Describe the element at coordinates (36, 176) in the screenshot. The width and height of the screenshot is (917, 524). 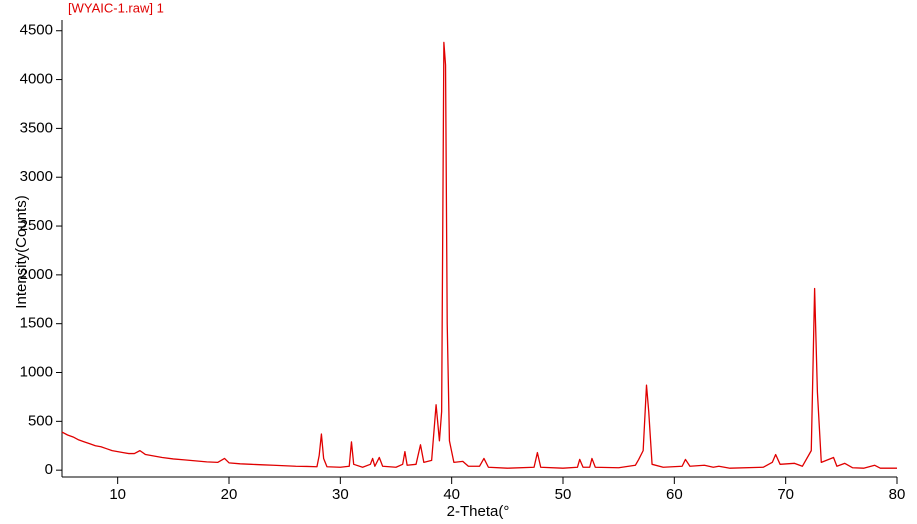
I see `y-tick-label: 3000` at that location.